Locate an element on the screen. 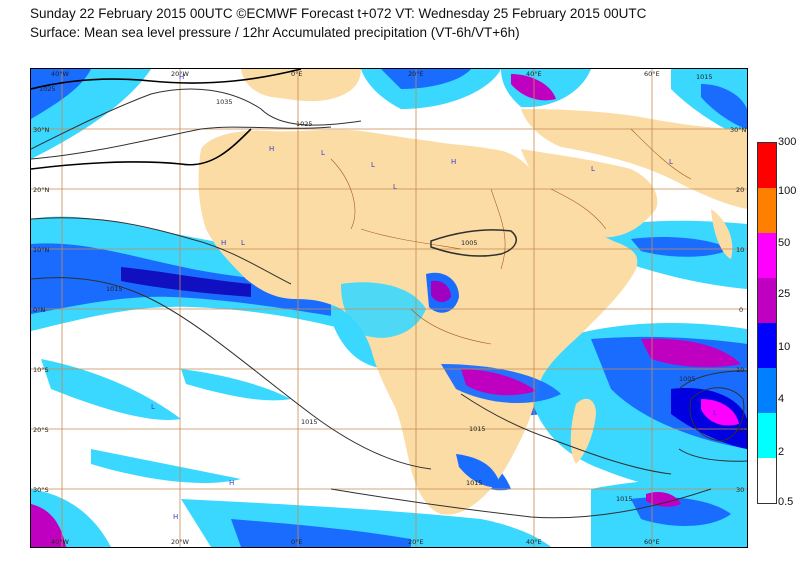 The height and width of the screenshot is (568, 807). isobar-label: 1035 is located at coordinates (224, 102).